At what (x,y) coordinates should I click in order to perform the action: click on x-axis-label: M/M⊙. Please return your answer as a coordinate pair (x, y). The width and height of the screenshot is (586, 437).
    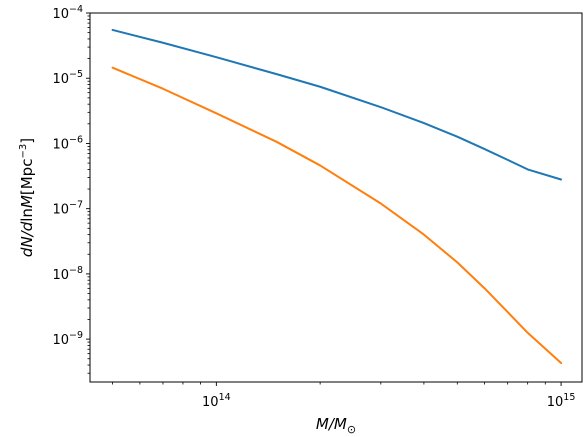
    Looking at the image, I should click on (336, 425).